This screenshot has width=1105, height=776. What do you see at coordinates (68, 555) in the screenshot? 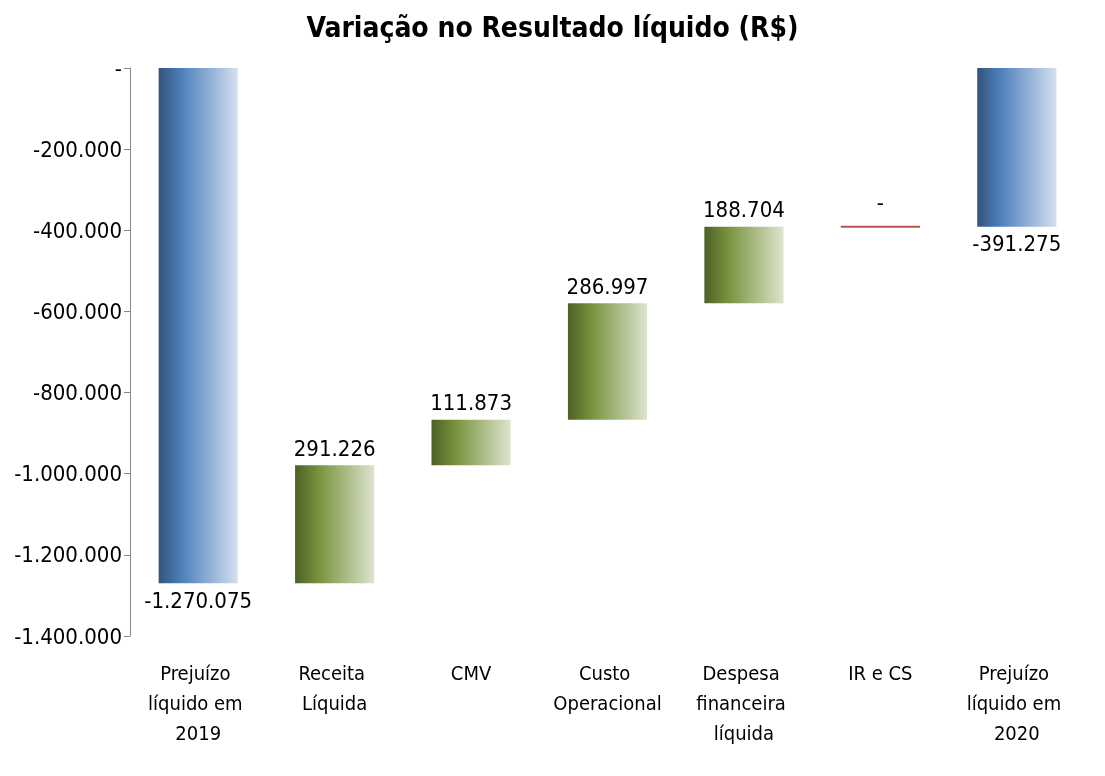
I see `y-tick-label: -1.200.000` at bounding box center [68, 555].